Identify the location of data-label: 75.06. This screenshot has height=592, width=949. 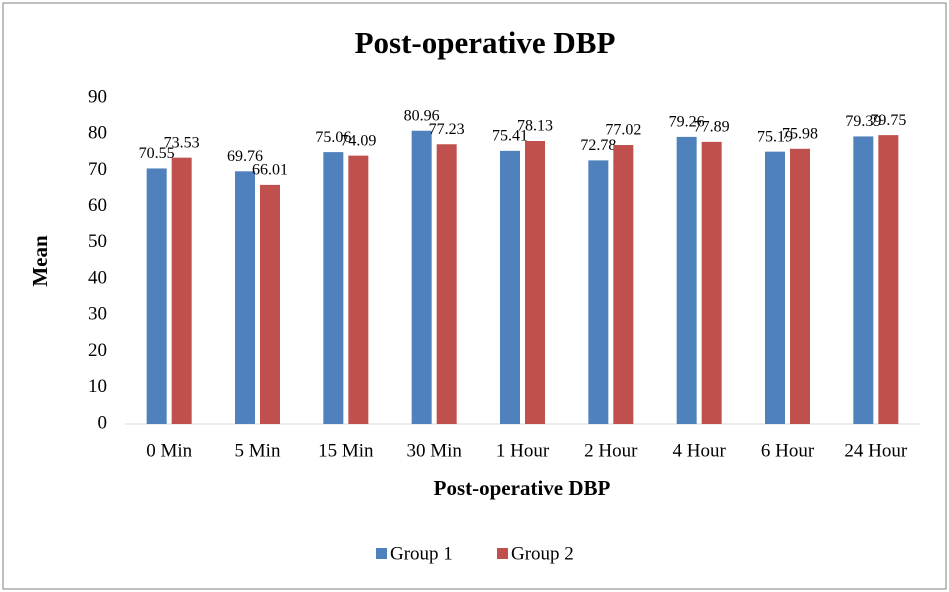
(333, 137).